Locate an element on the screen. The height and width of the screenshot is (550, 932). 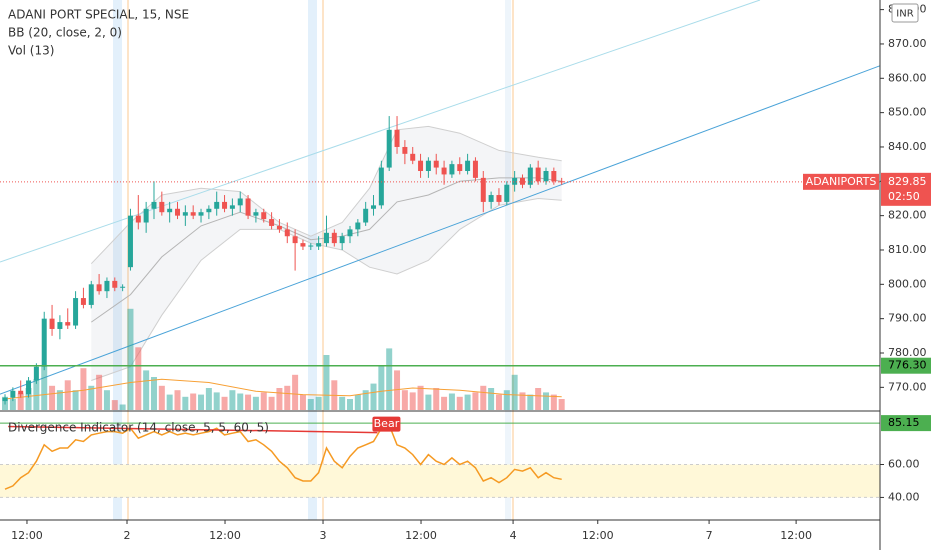
symbol-badge is located at coordinates (841, 181).